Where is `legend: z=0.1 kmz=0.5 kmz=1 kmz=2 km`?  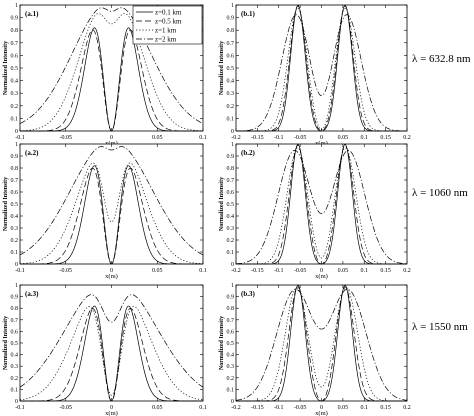
legend: z=0.1 kmz=0.5 kmz=1 kmz=2 km is located at coordinates (167, 25).